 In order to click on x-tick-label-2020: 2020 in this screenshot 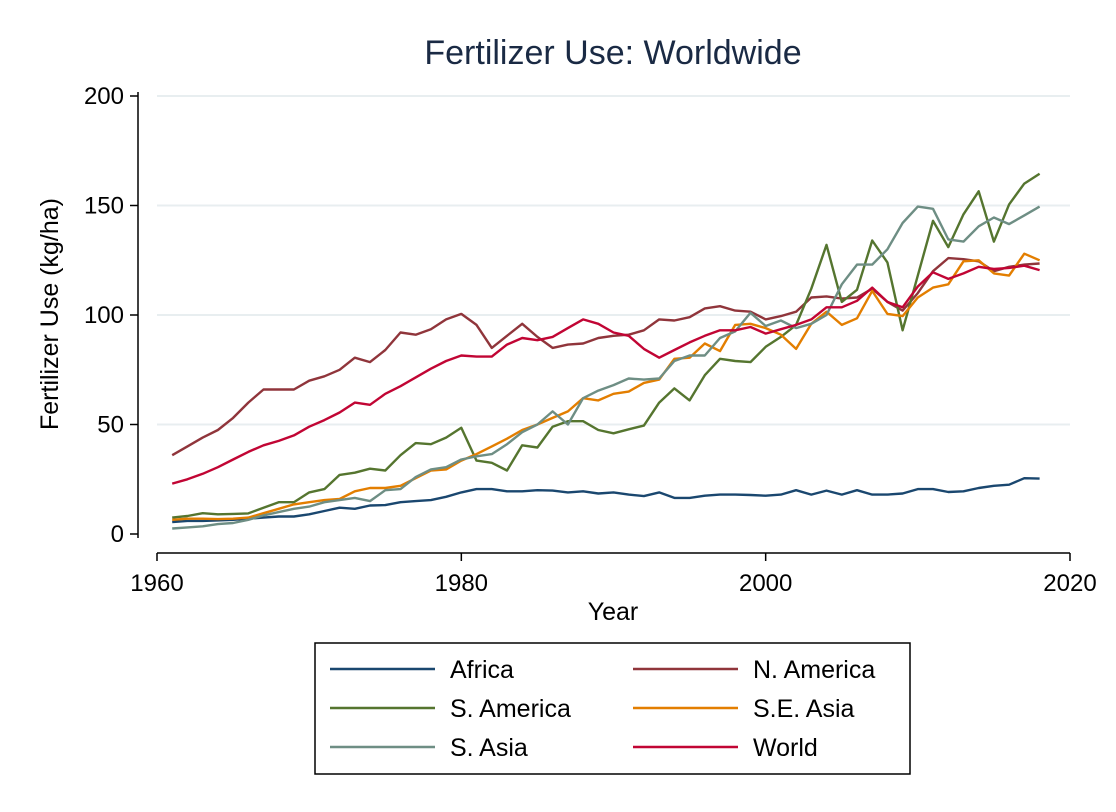, I will do `click(1069, 583)`.